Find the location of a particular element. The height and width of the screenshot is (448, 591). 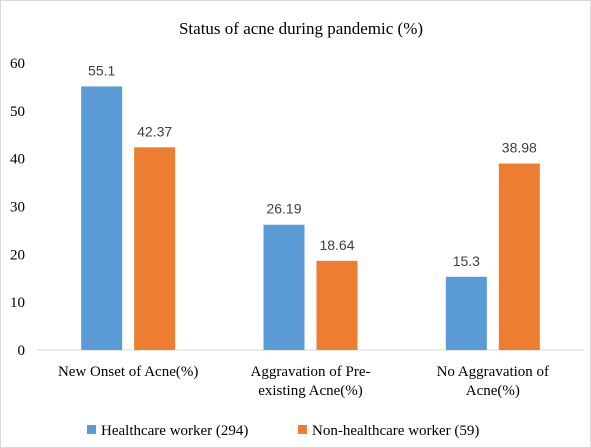

y-tick-label: 40 is located at coordinates (17, 160).